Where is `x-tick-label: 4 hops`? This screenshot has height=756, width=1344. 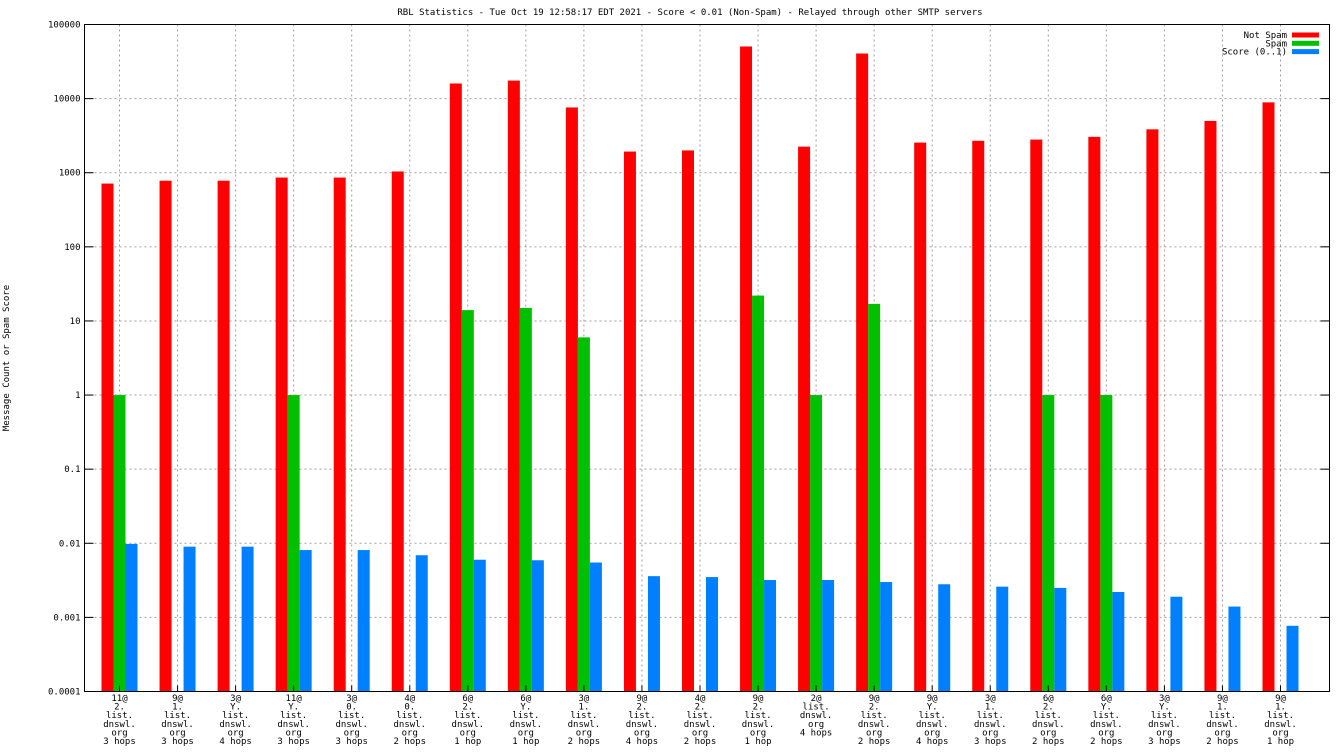 x-tick-label: 4 hops is located at coordinates (932, 742).